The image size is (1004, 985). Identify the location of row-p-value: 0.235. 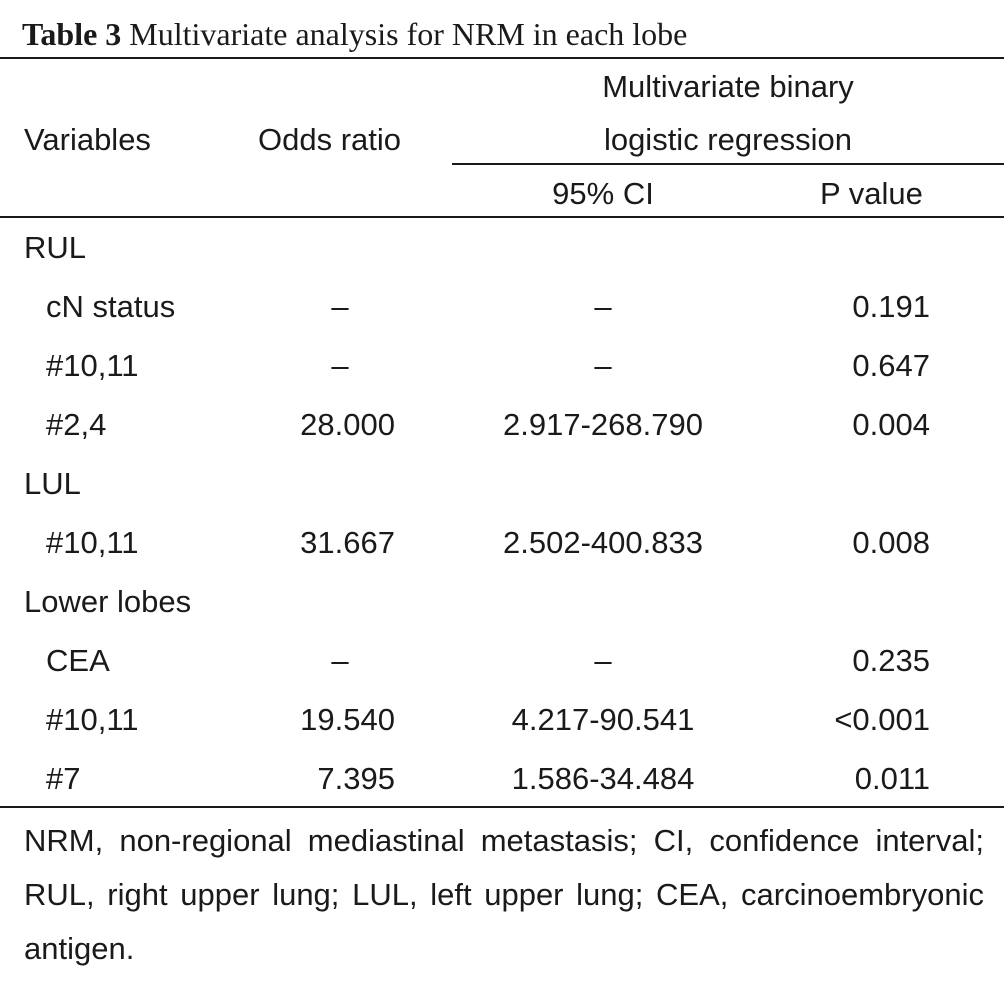
(891, 660).